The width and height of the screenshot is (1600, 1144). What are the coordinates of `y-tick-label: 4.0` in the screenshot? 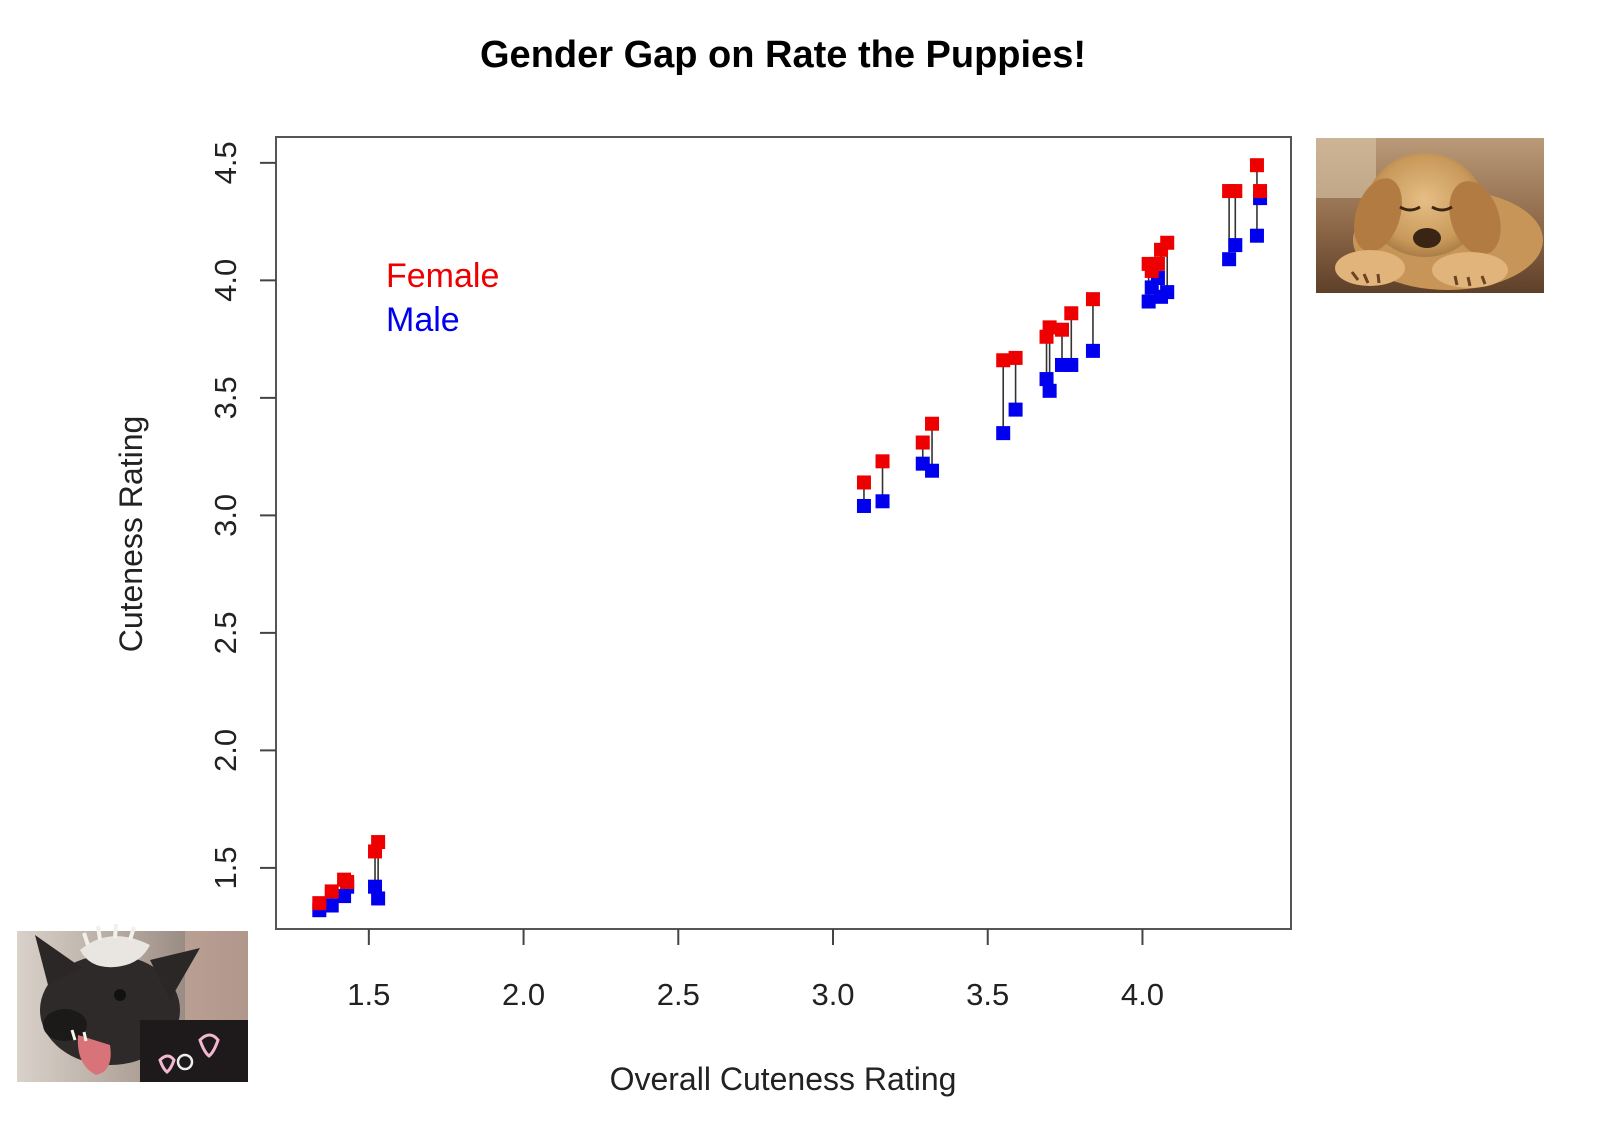 It's located at (225, 280).